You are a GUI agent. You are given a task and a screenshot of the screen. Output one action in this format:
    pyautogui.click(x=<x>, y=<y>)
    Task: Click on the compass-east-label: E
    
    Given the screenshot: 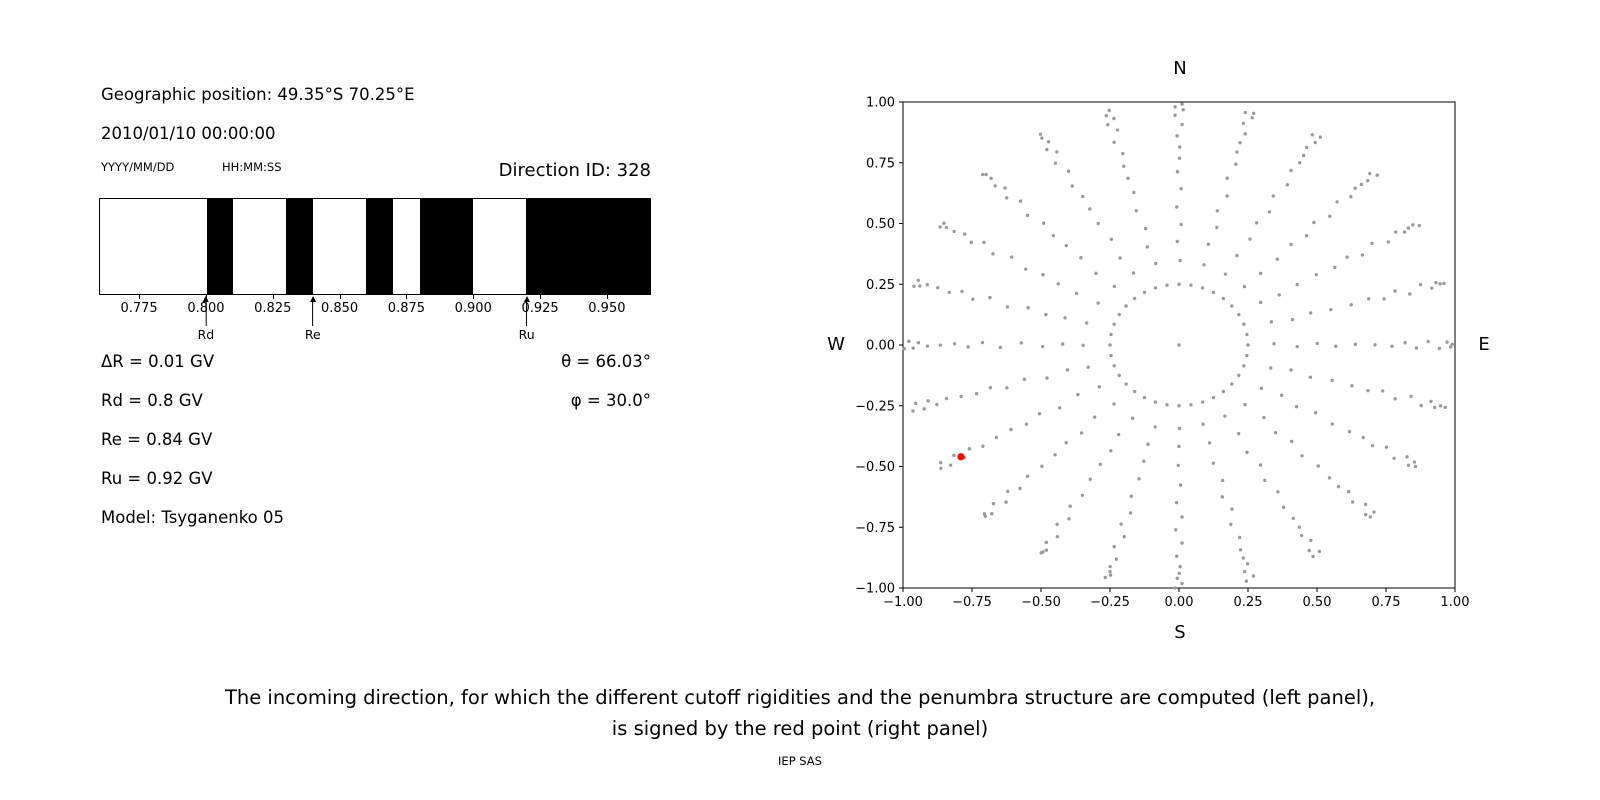 What is the action you would take?
    pyautogui.click(x=1484, y=344)
    